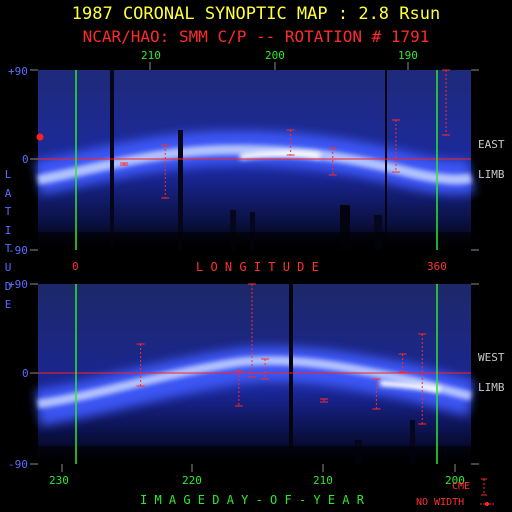 This screenshot has width=512, height=512. I want to click on top-day-tick: 200, so click(275, 55).